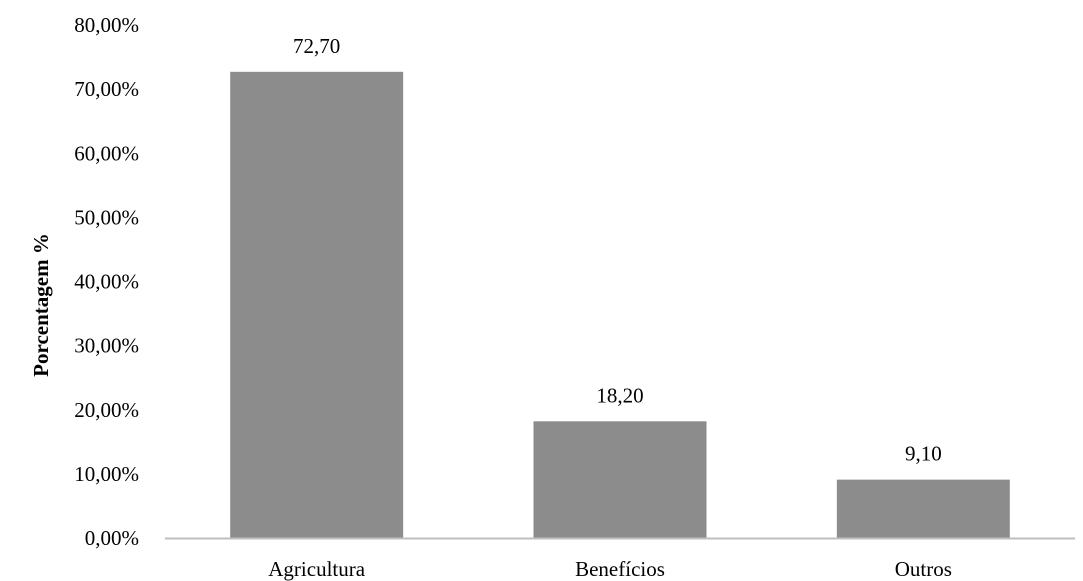 The height and width of the screenshot is (581, 1083). Describe the element at coordinates (112, 538) in the screenshot. I see `y-tick-label: 0,00%` at that location.